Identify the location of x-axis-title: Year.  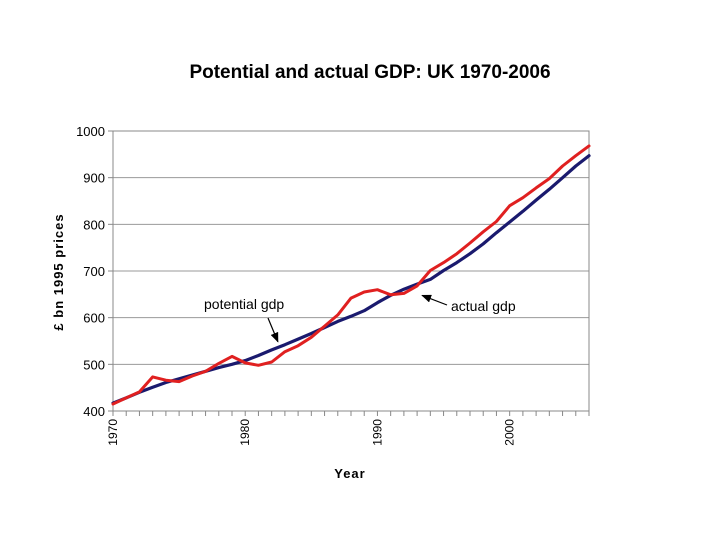
(349, 473).